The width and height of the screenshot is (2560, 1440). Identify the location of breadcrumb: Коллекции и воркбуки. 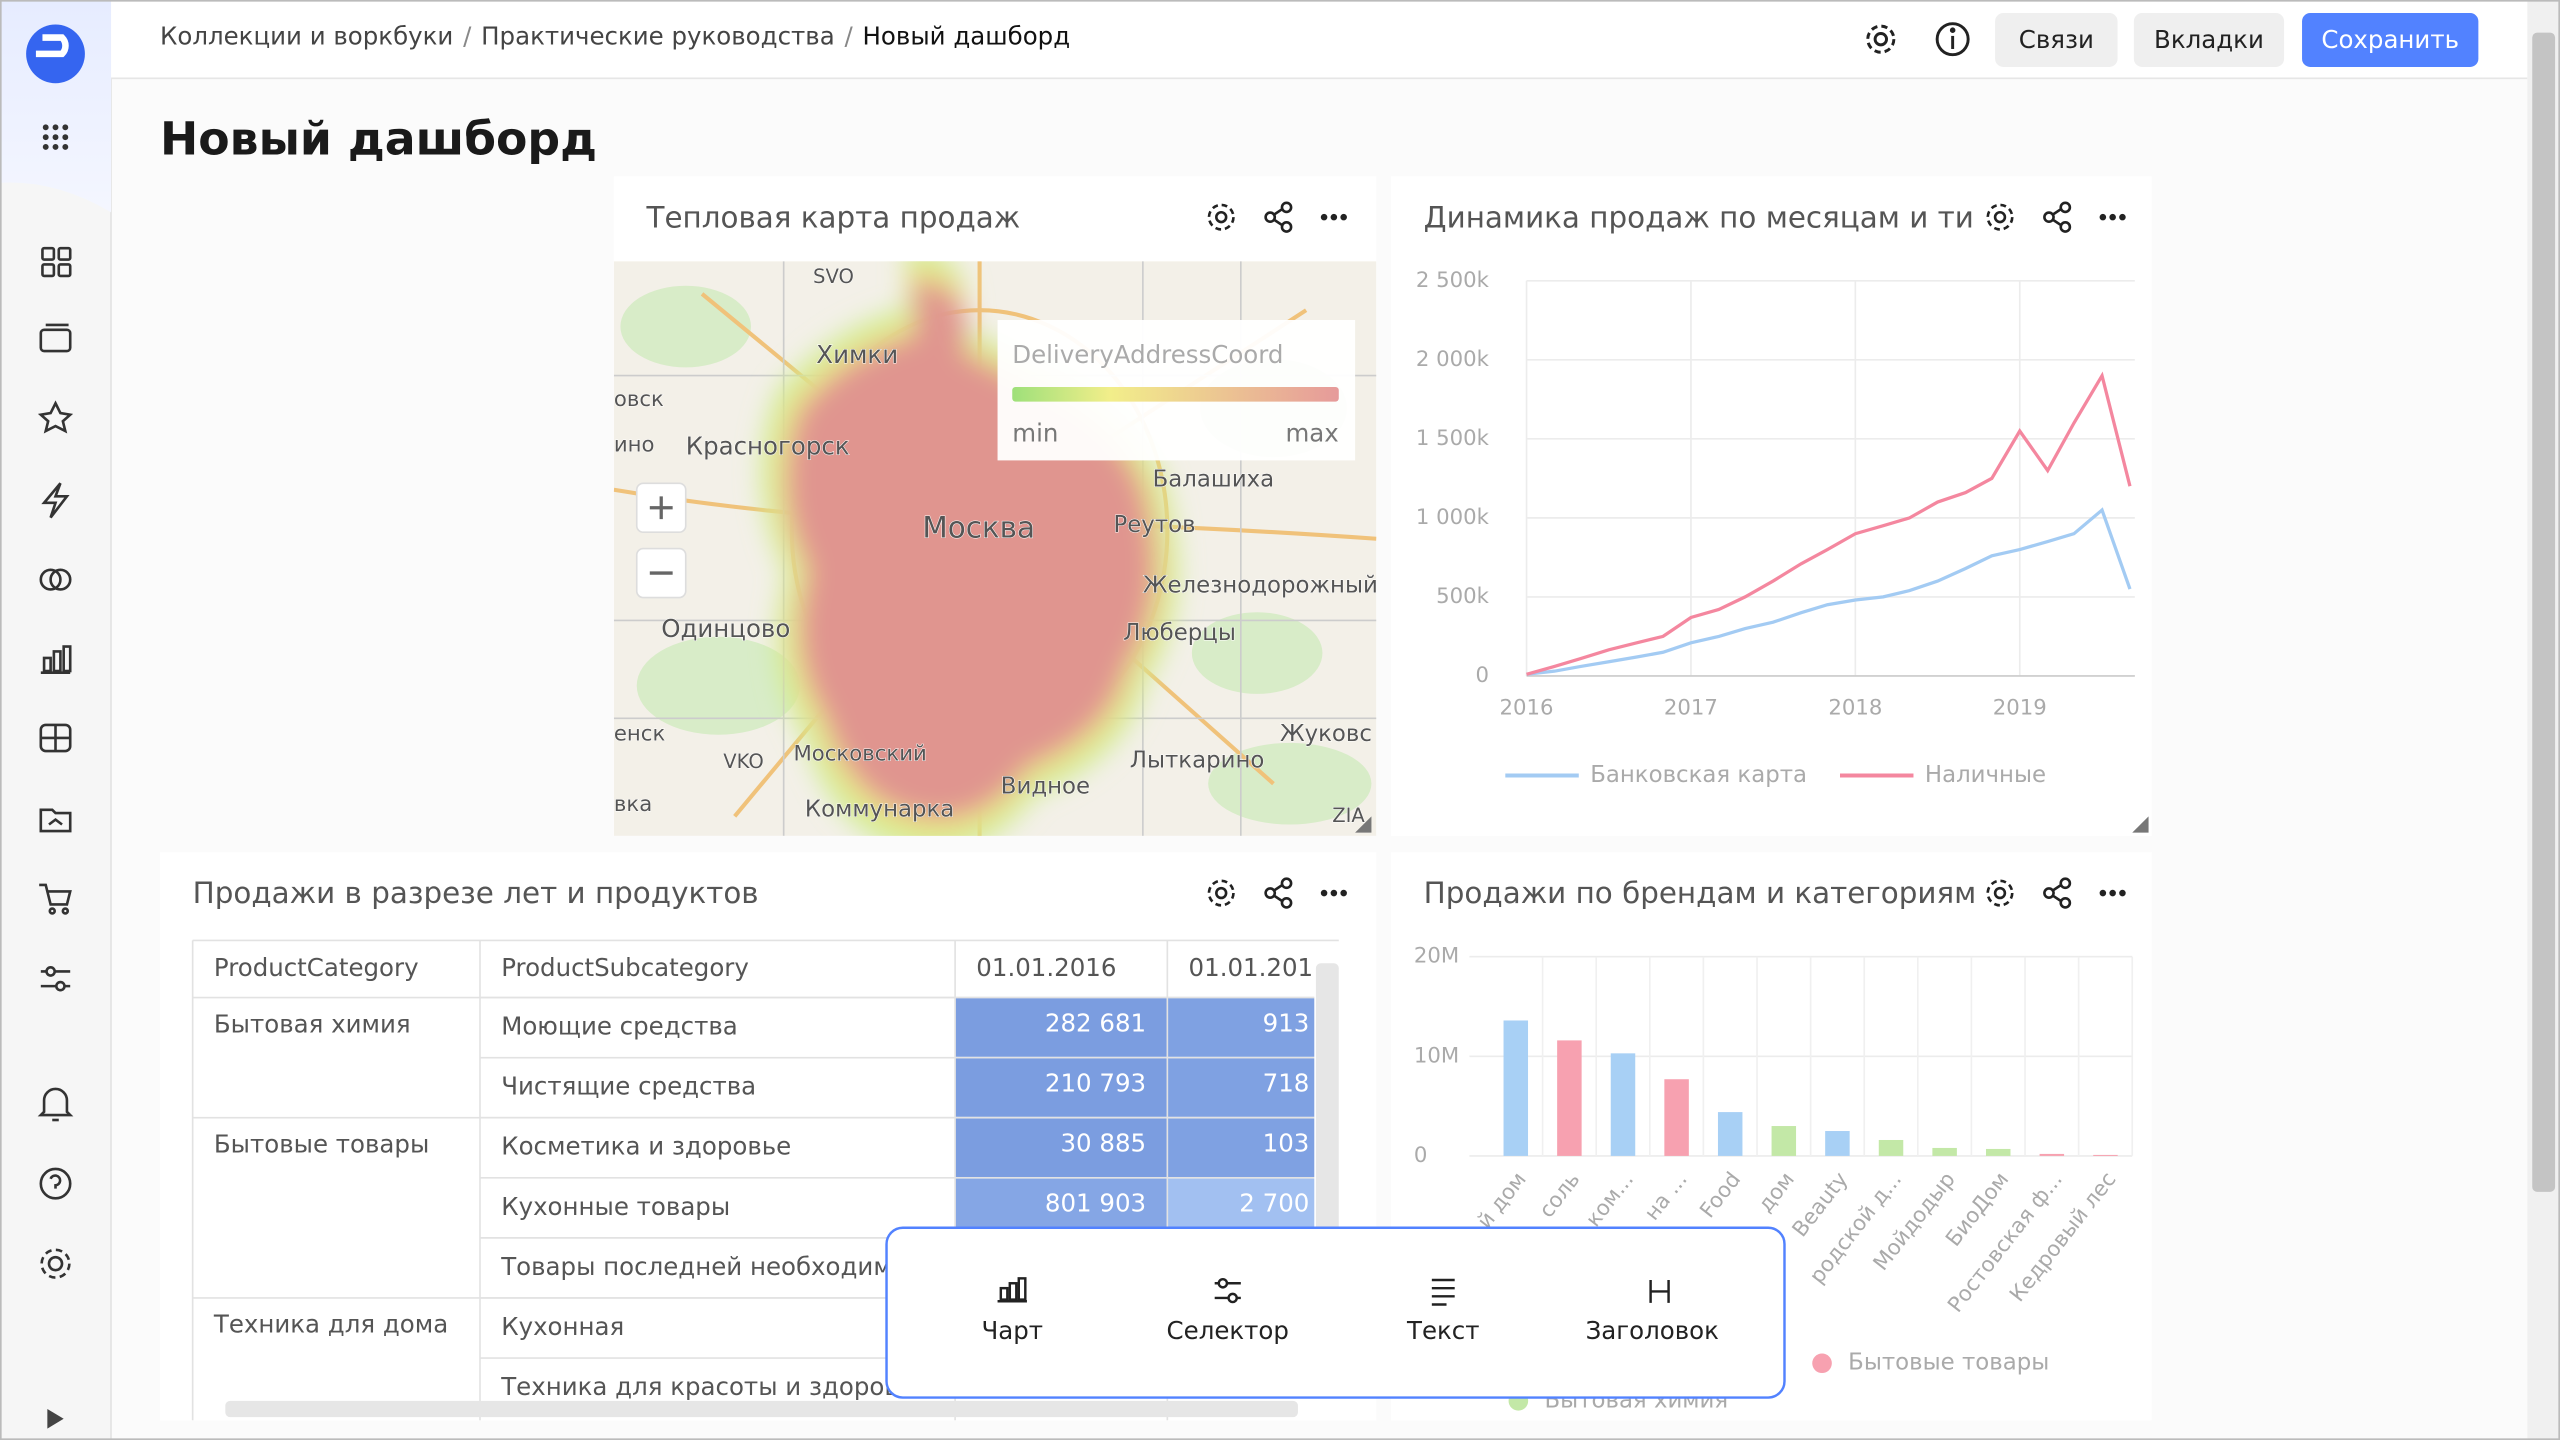
(306, 36).